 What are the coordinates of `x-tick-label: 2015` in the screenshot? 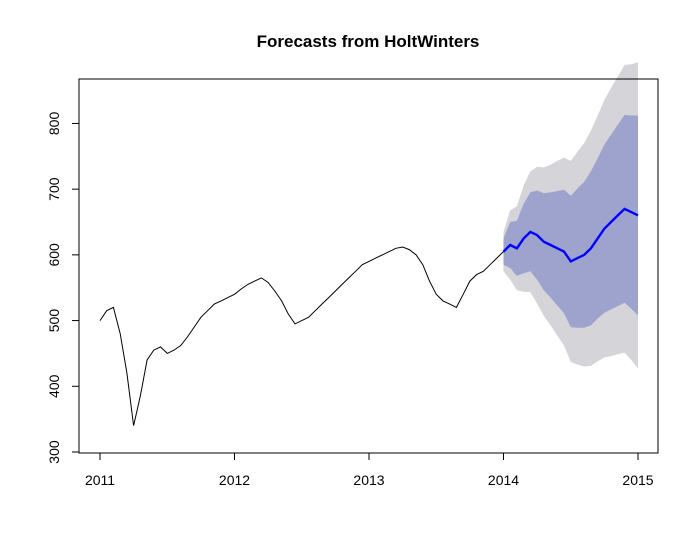 It's located at (637, 480).